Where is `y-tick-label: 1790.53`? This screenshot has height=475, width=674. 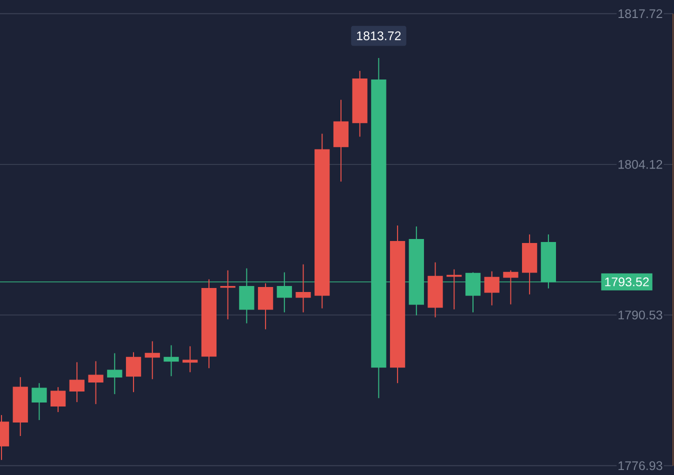
y-tick-label: 1790.53 is located at coordinates (640, 315).